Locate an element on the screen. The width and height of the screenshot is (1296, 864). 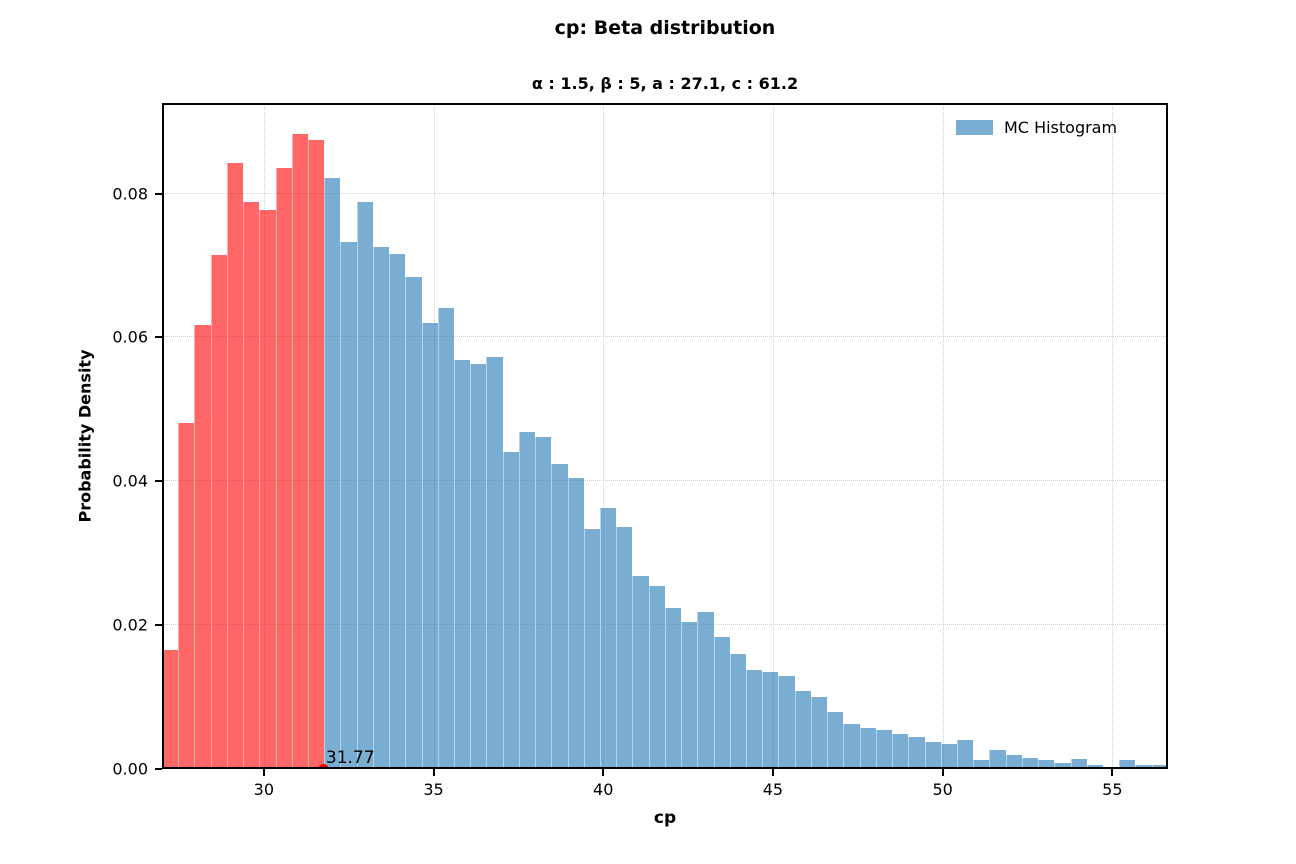
threshold-annotation: 31.77 is located at coordinates (350, 758).